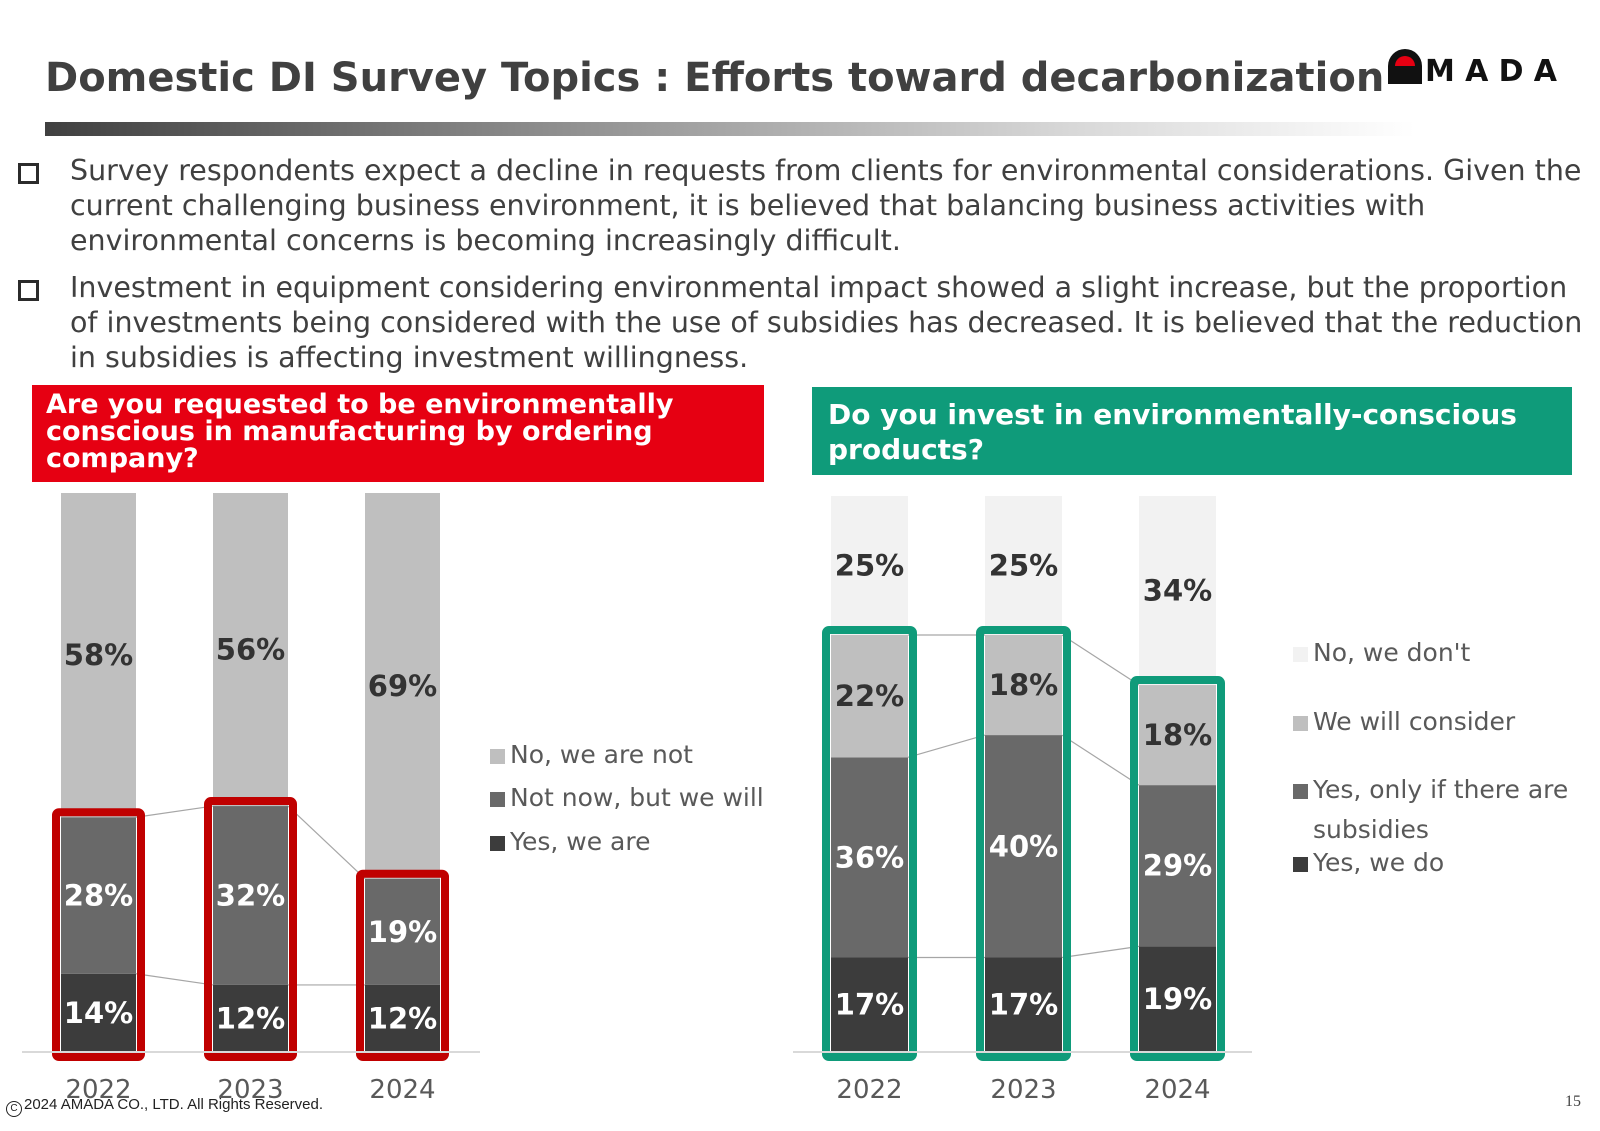 This screenshot has height=1131, width=1600. What do you see at coordinates (1414, 721) in the screenshot?
I see `legend-label: We will consider` at bounding box center [1414, 721].